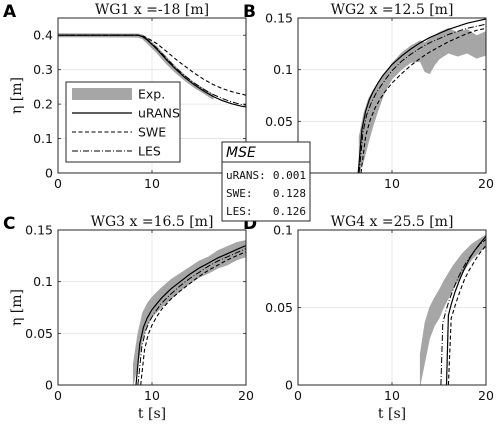 The image size is (498, 426). I want to click on panel-letter: B, so click(249, 12).